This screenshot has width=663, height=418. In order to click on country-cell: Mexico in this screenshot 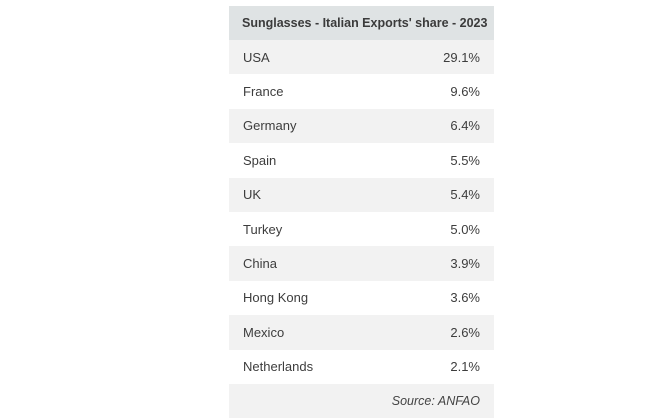, I will do `click(264, 332)`.